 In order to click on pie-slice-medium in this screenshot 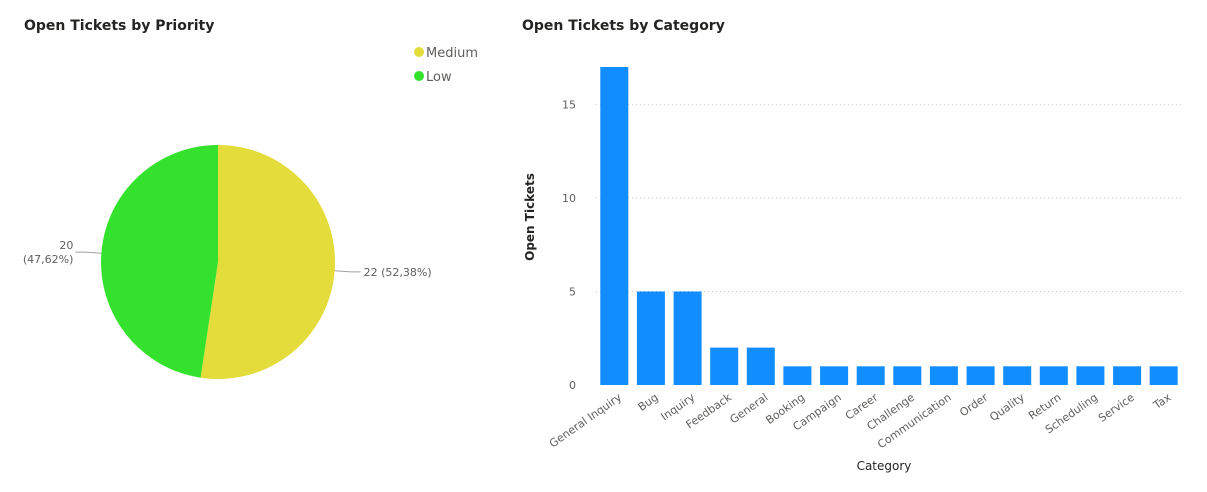, I will do `click(268, 262)`.